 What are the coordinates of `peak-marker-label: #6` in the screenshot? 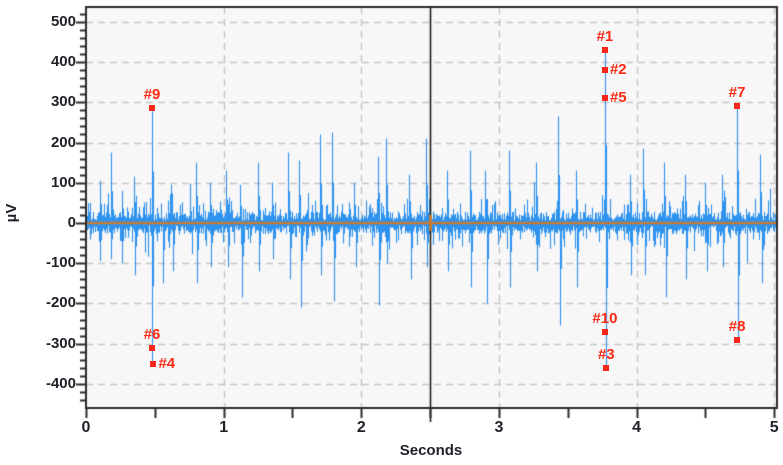 It's located at (152, 334).